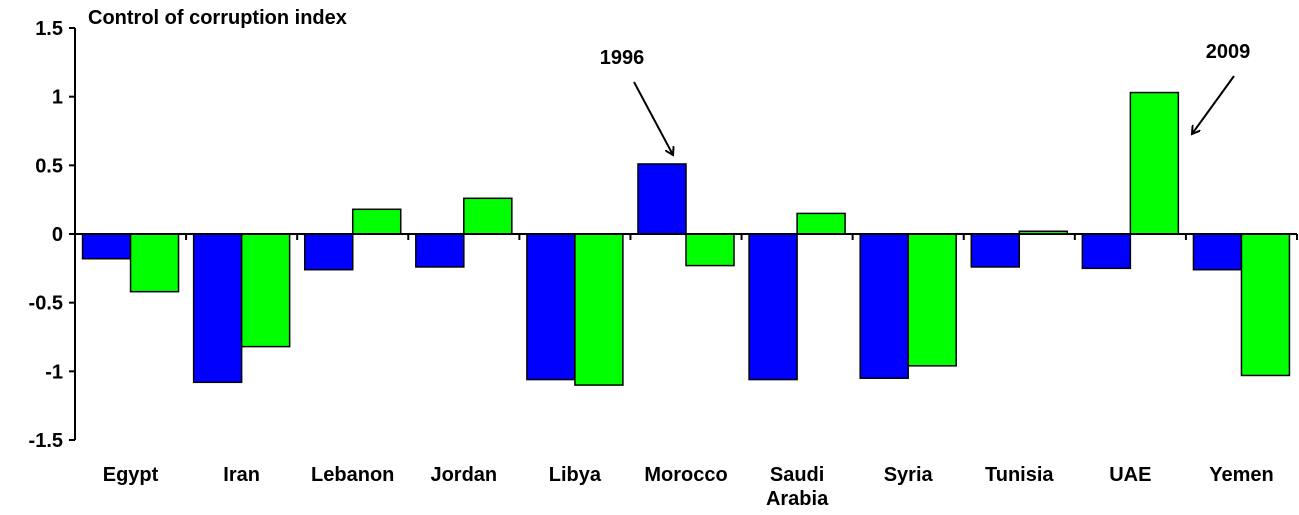 The height and width of the screenshot is (515, 1299). Describe the element at coordinates (54, 372) in the screenshot. I see `y-tick-label: -1` at that location.